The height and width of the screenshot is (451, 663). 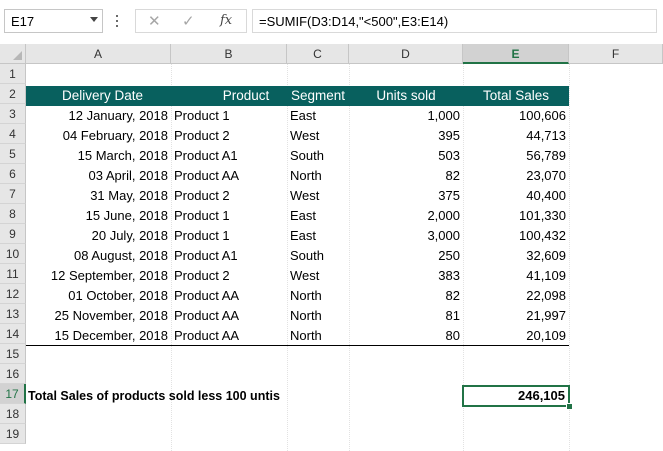 What do you see at coordinates (13, 274) in the screenshot?
I see `row-header-11: 11` at bounding box center [13, 274].